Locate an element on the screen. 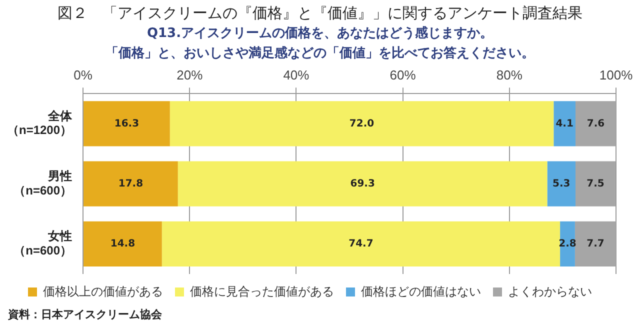 The height and width of the screenshot is (326, 640). y-tick-label: 男性（n=600） is located at coordinates (43, 183).